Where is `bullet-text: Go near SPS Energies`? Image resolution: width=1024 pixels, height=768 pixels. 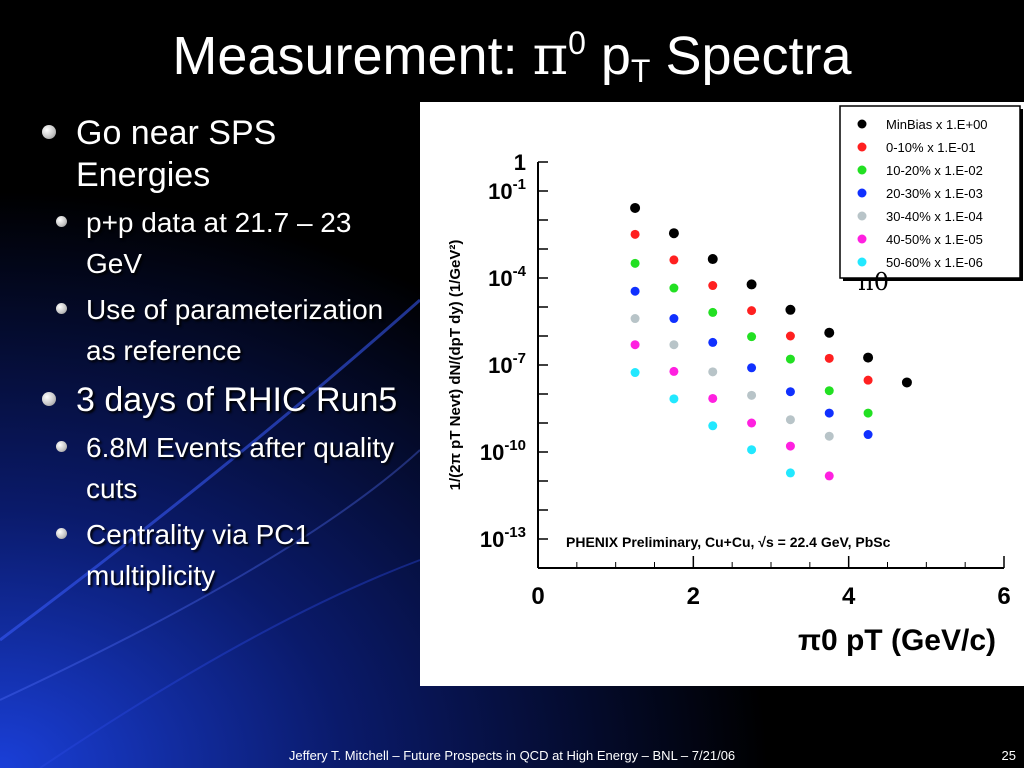 bullet-text: Go near SPS Energies is located at coordinates (176, 154).